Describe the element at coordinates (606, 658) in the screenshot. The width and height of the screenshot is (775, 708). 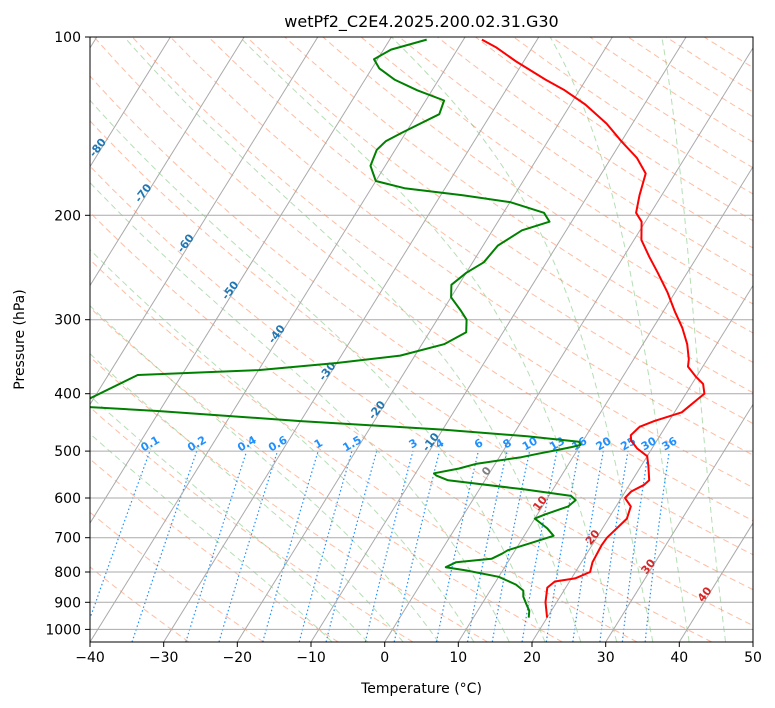
I see `x-tick-label: 30` at that location.